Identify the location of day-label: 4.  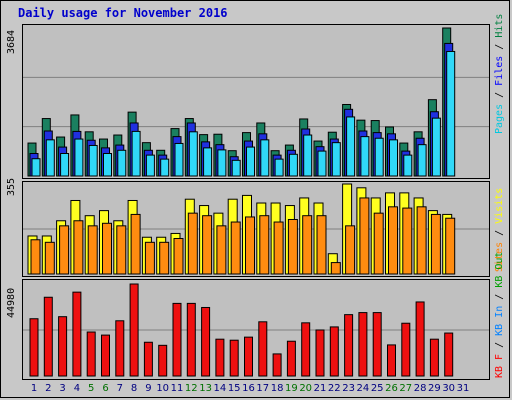
(77, 388).